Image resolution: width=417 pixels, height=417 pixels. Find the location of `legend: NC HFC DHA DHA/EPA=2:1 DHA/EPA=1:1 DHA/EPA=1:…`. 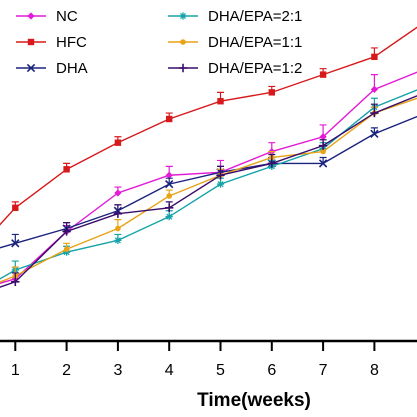

legend: NC HFC DHA DHA/EPA=2:1 DHA/EPA=1:1 DHA/EPA=1:… is located at coordinates (159, 42).